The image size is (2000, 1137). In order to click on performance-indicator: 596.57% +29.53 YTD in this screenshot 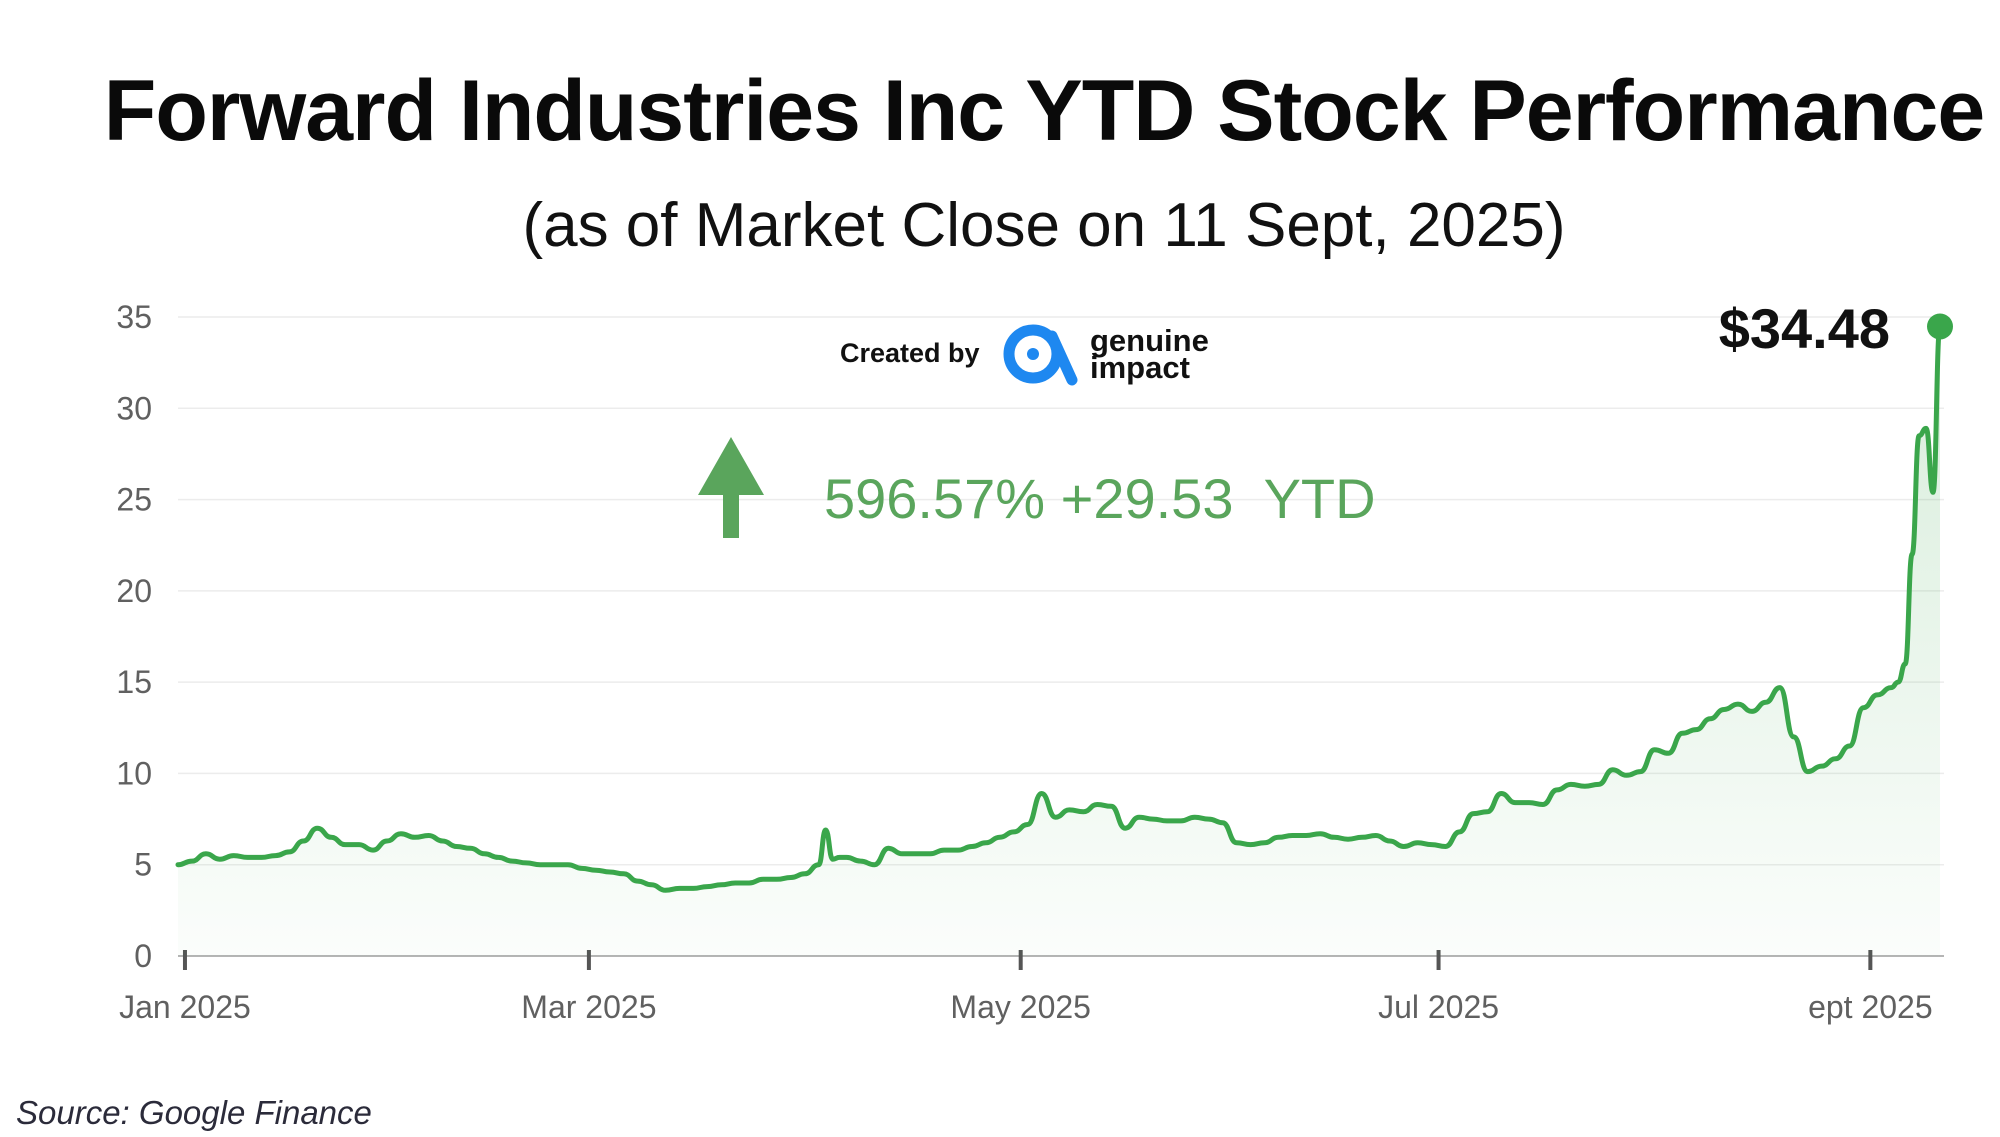, I will do `click(1037, 487)`.